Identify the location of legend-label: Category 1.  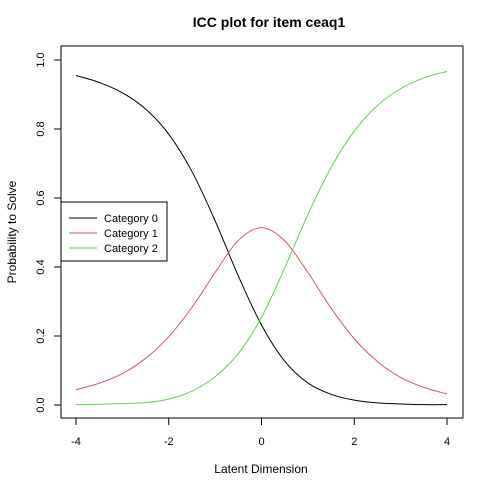
(131, 234).